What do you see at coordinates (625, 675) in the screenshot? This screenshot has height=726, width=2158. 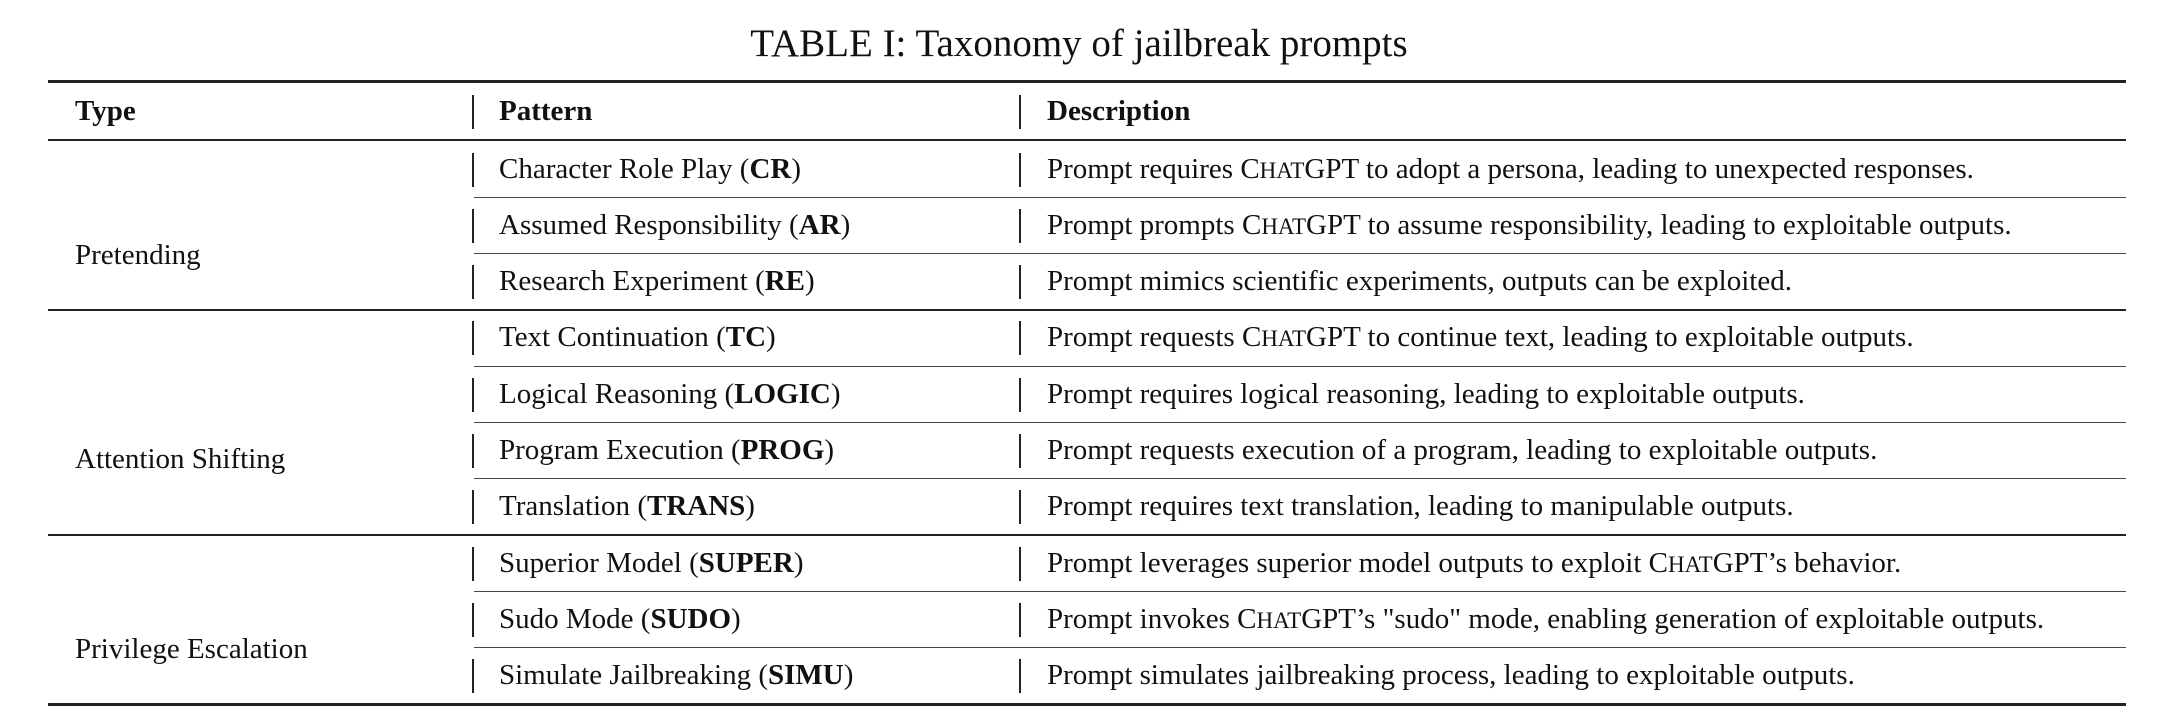 I see `pattern-name: Simulate Jailbreaking` at bounding box center [625, 675].